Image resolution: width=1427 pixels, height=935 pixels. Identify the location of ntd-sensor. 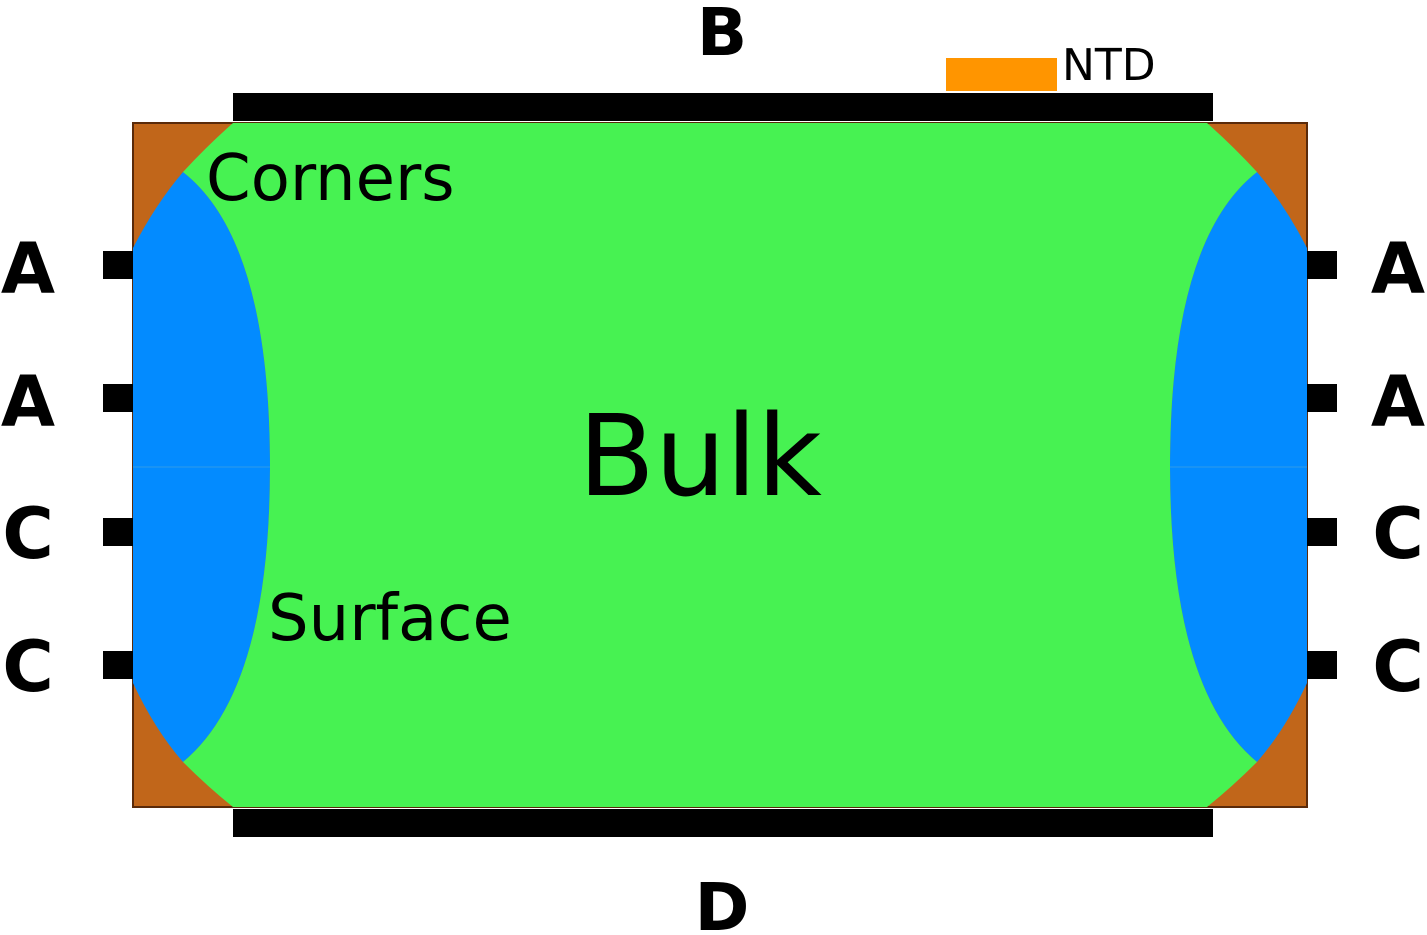
(1001, 74).